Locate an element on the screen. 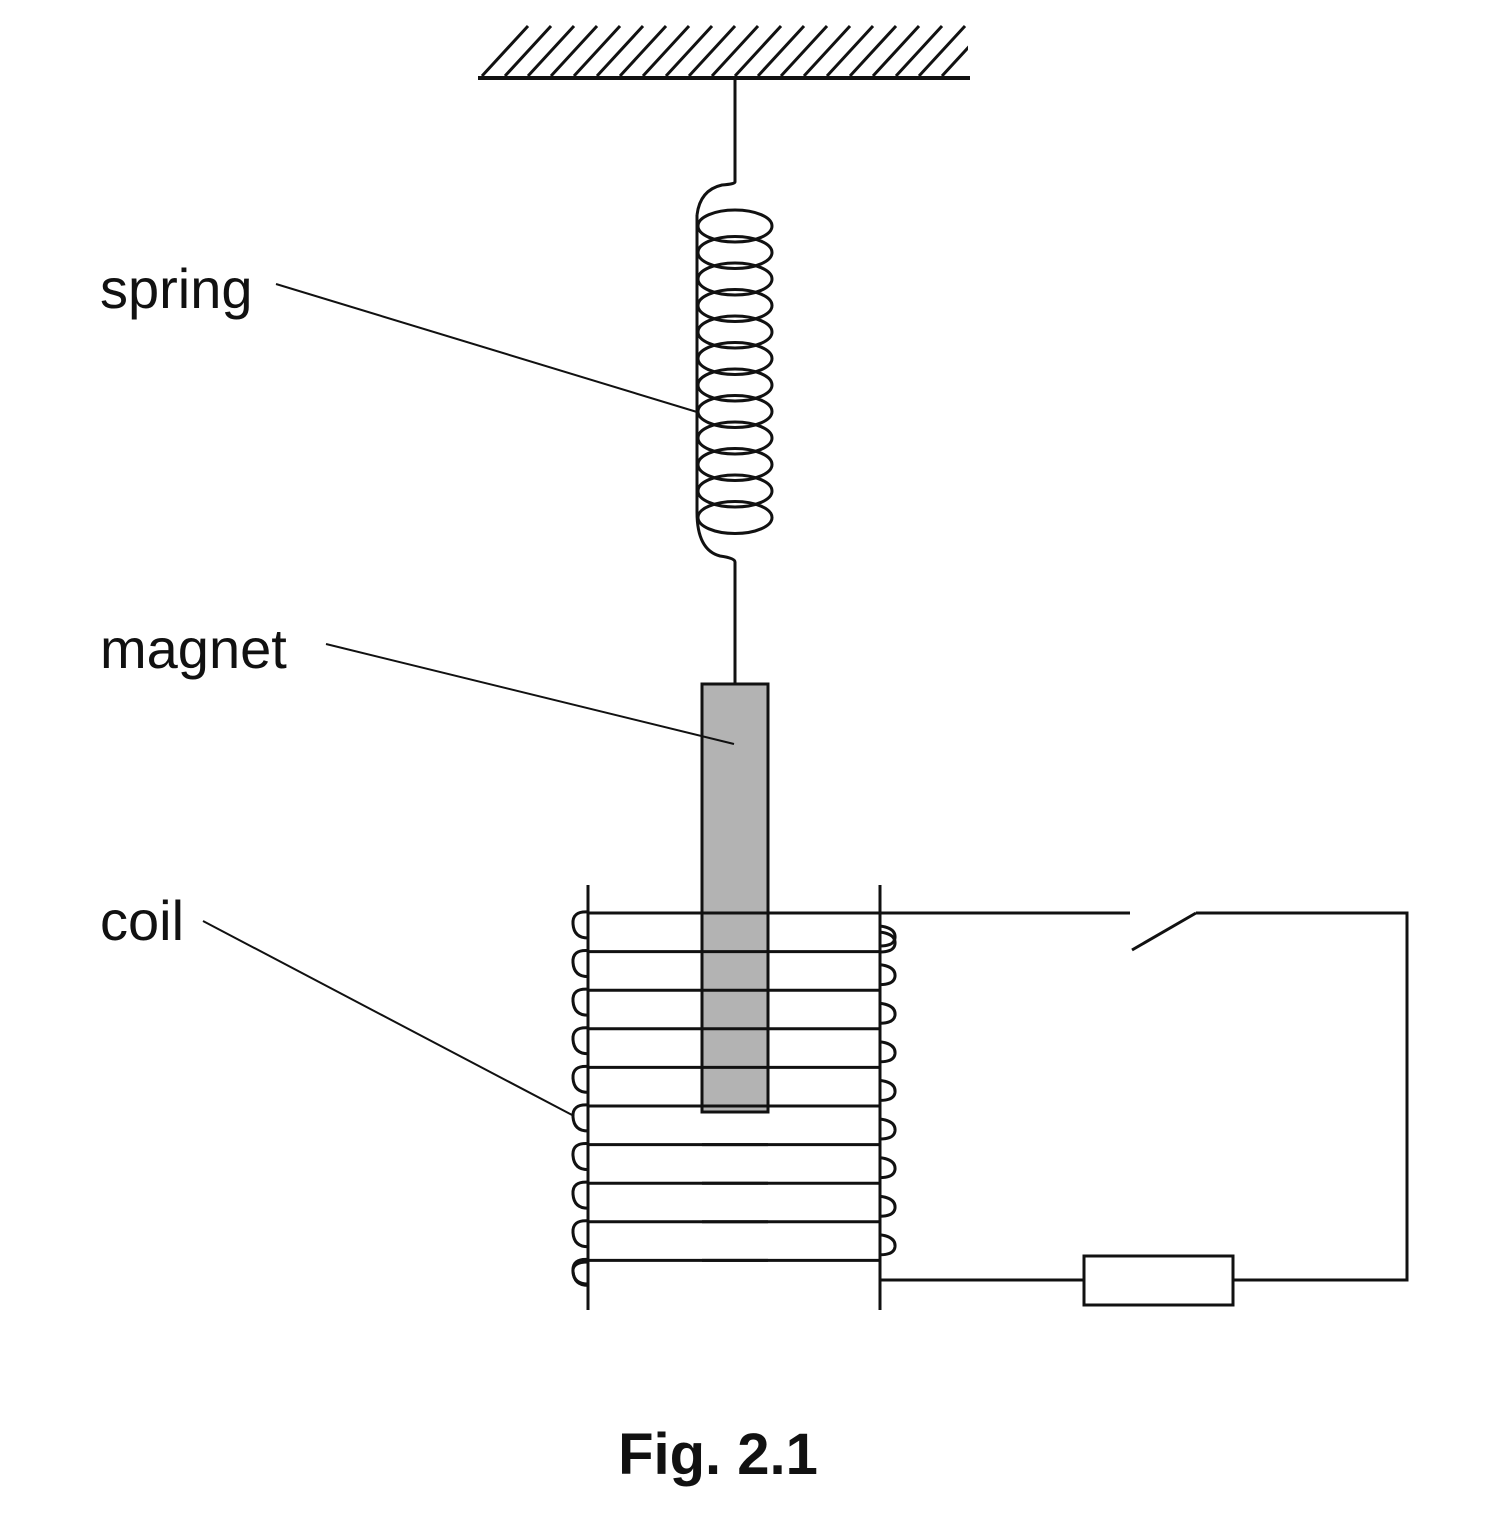  ceiling-hatching is located at coordinates (724, 51).